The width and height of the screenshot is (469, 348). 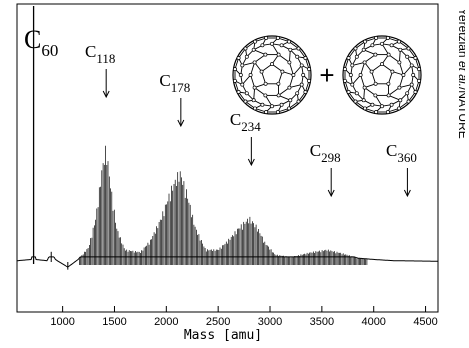 What do you see at coordinates (41, 42) in the screenshot?
I see `c60-label: C60` at bounding box center [41, 42].